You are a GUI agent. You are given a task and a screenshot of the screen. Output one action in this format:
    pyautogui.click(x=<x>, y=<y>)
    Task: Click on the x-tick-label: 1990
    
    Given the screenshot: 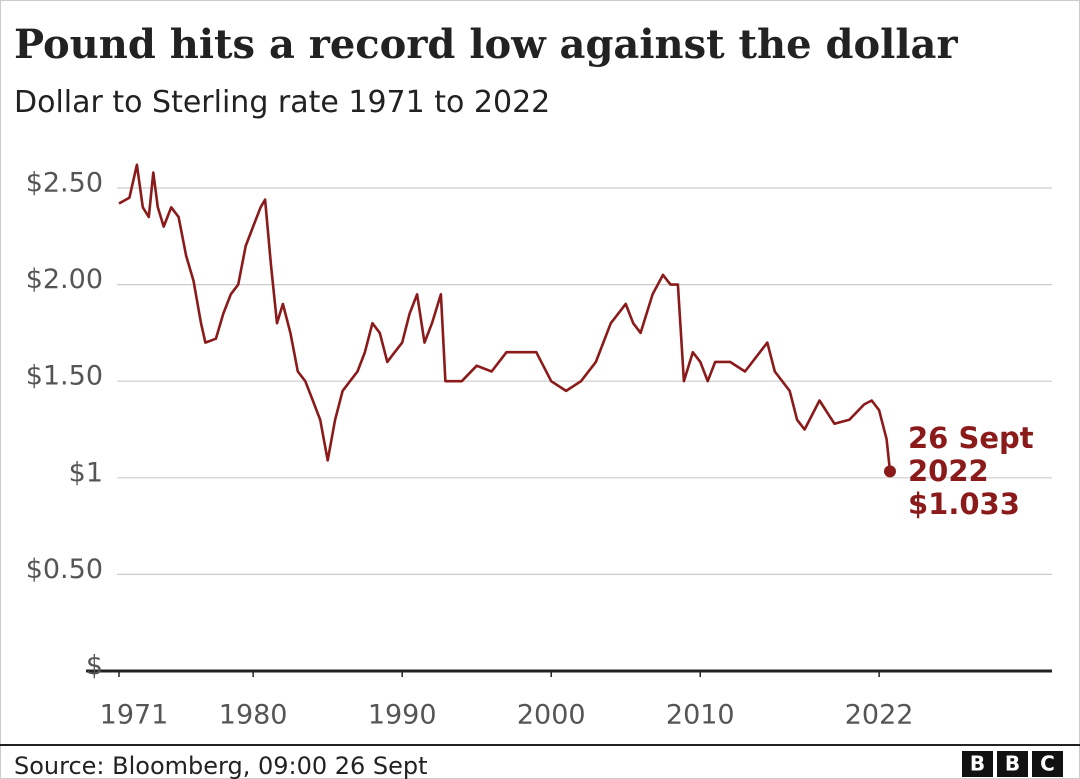 What is the action you would take?
    pyautogui.click(x=402, y=715)
    